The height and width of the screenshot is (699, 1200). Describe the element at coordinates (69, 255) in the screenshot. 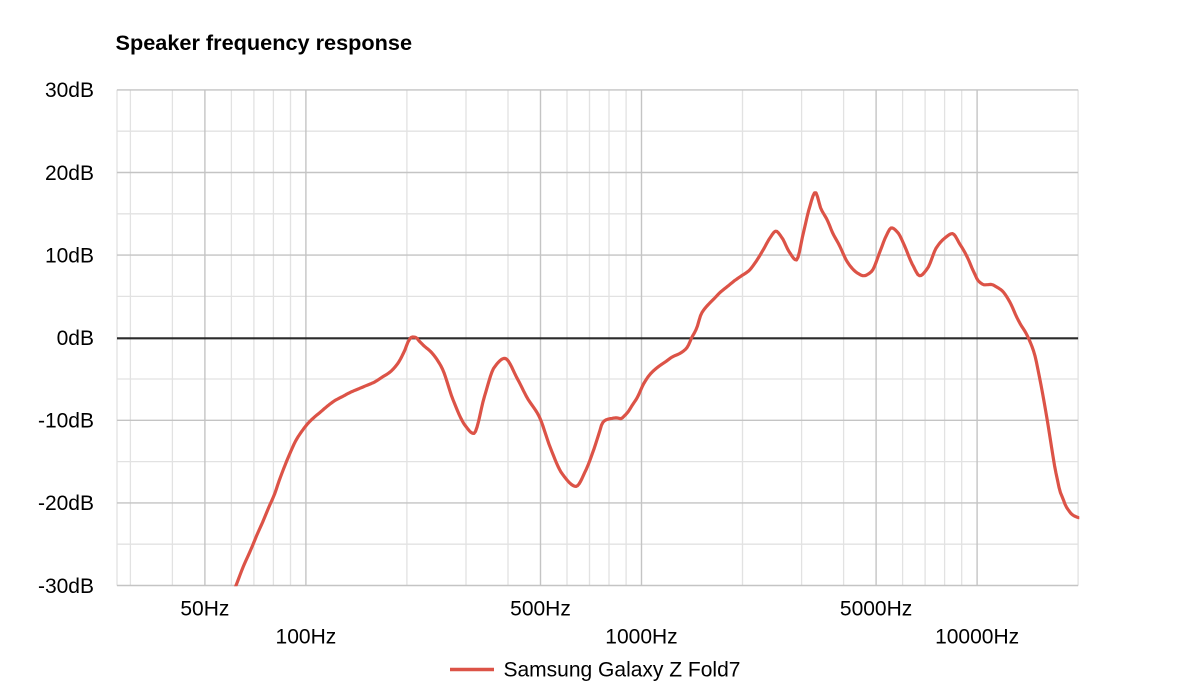

I see `svg-text: 10dB` at that location.